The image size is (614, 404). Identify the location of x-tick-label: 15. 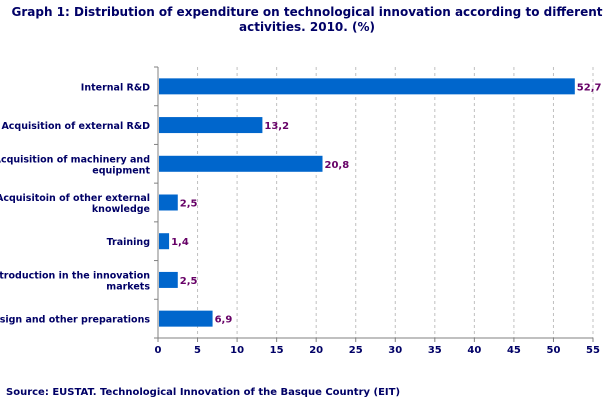
(277, 350).